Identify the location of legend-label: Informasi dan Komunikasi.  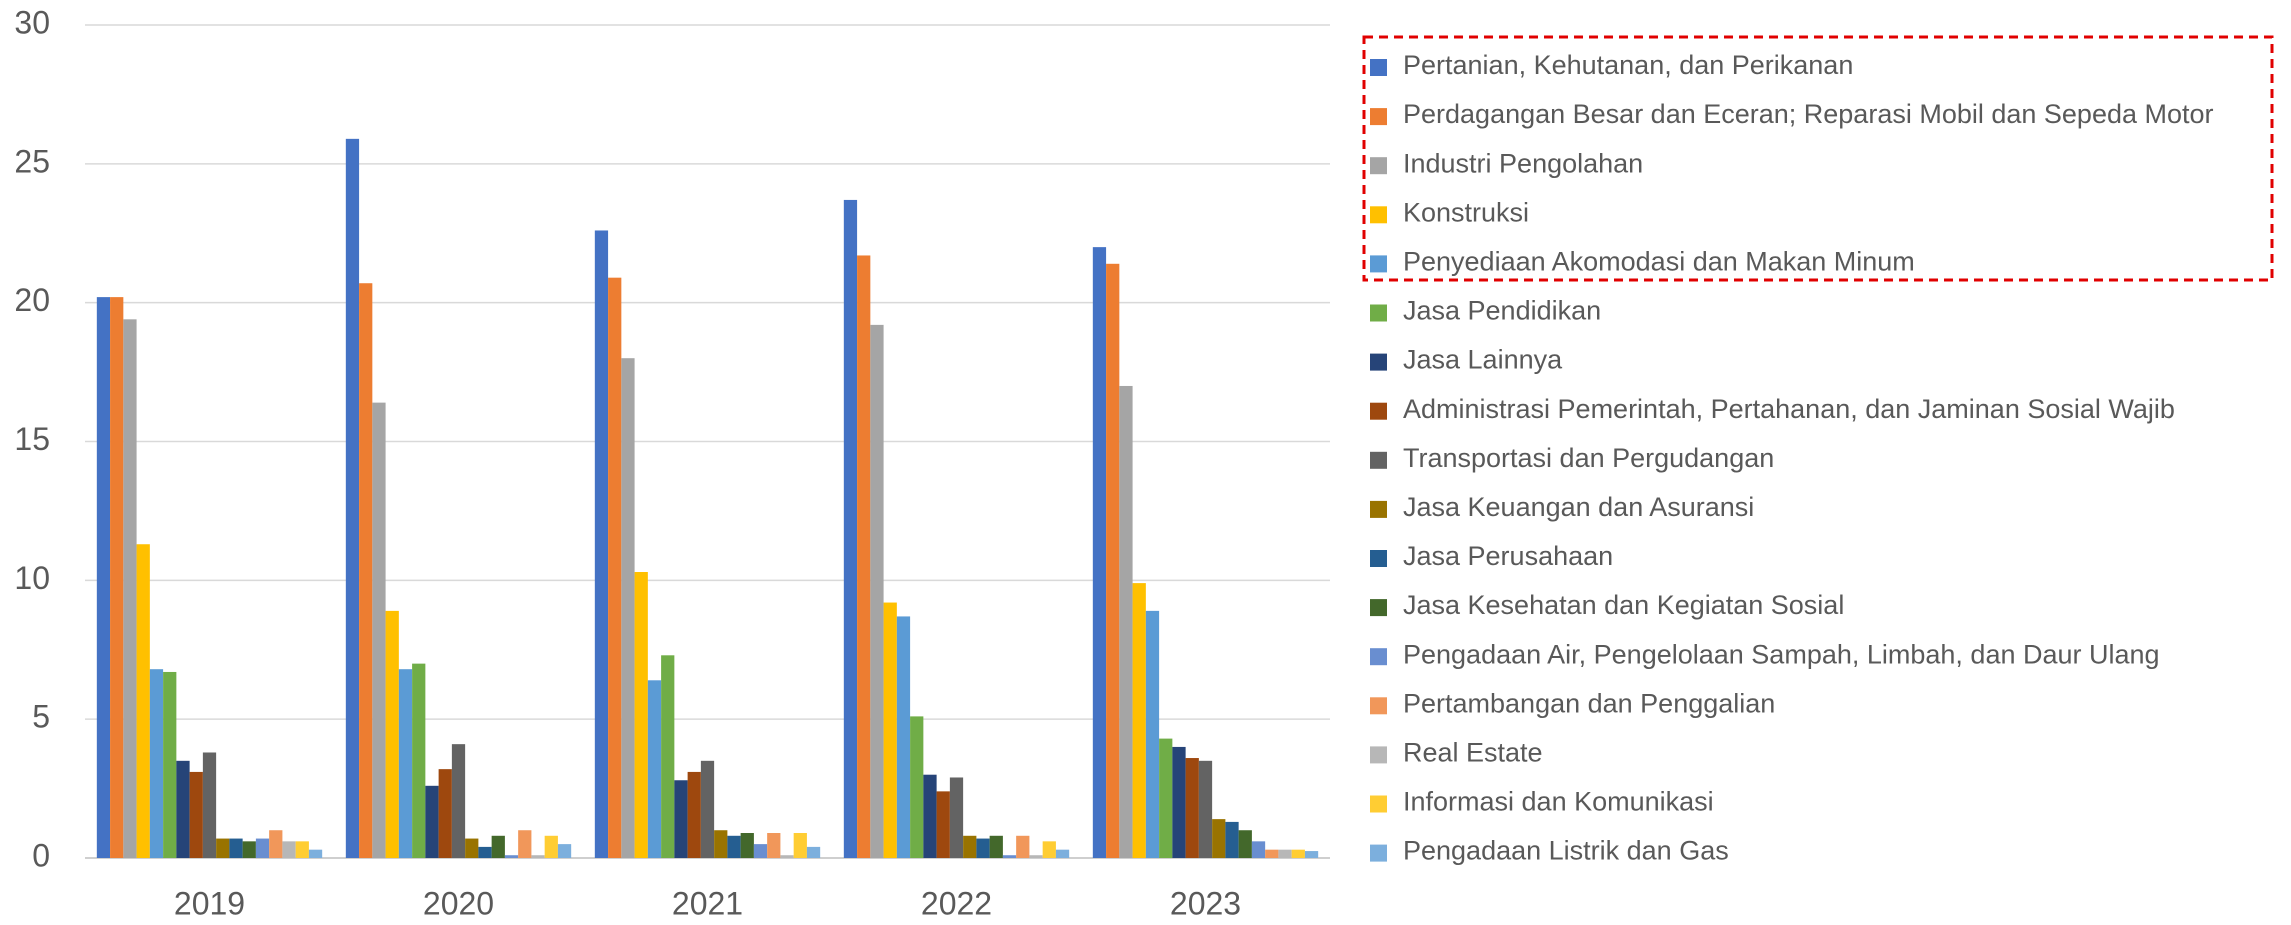
(1558, 802).